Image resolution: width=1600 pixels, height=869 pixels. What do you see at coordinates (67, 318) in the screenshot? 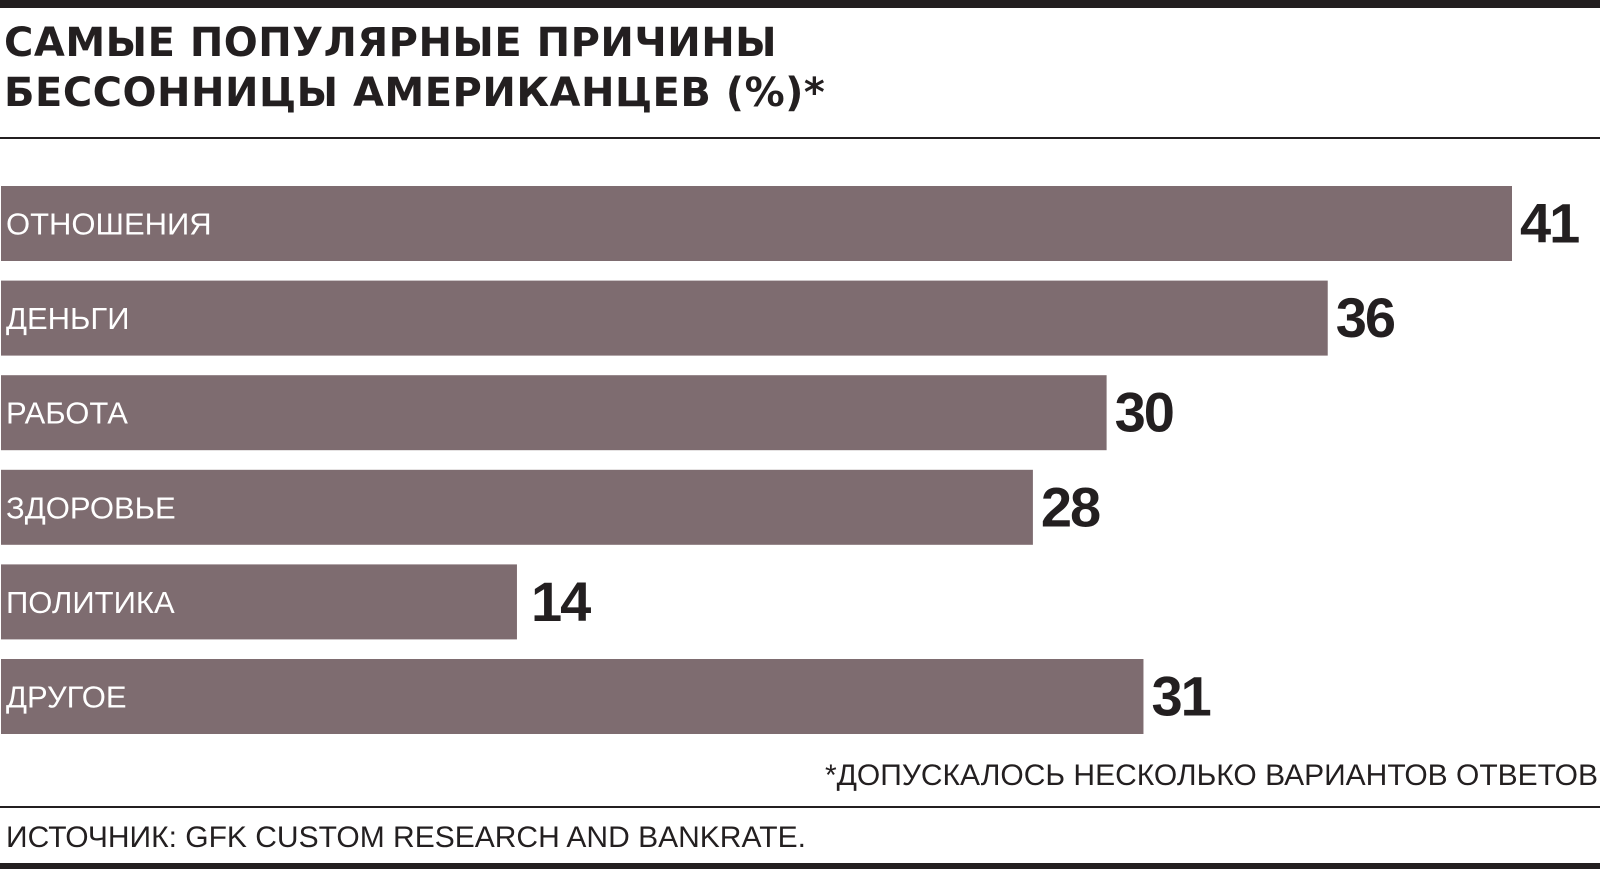
I see `category-label-2: ДЕНЬГИ` at bounding box center [67, 318].